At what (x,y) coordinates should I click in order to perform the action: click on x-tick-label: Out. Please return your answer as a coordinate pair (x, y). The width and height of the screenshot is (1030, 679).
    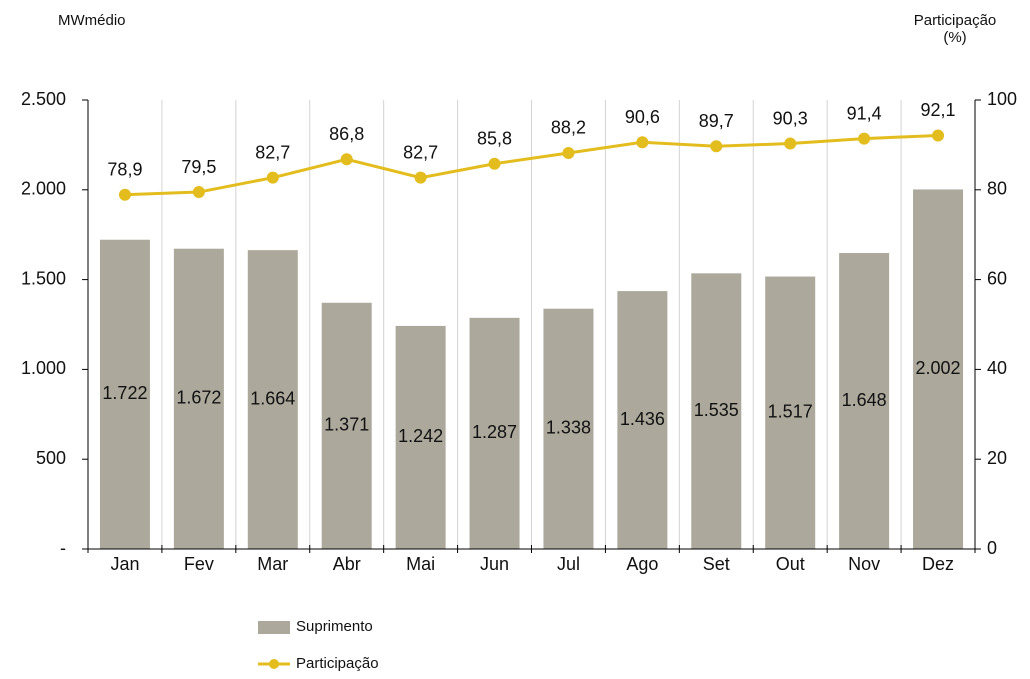
    Looking at the image, I should click on (790, 564).